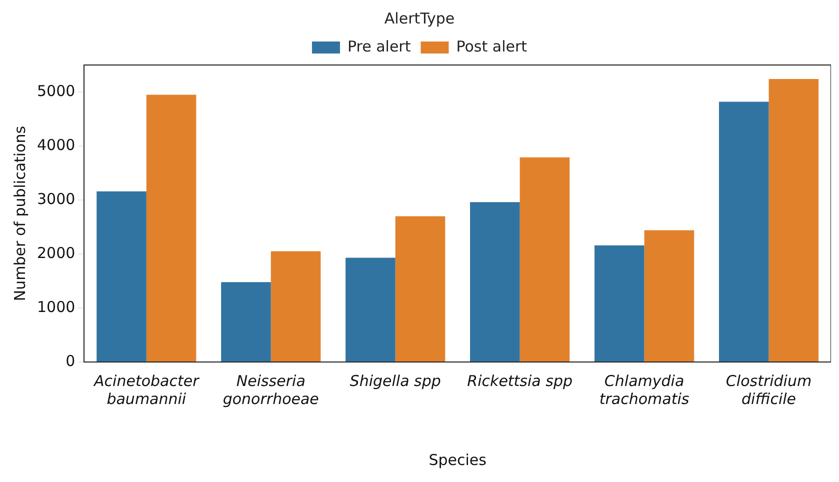 Image resolution: width=839 pixels, height=482 pixels. Describe the element at coordinates (56, 199) in the screenshot. I see `y-tick-label: 3000` at that location.